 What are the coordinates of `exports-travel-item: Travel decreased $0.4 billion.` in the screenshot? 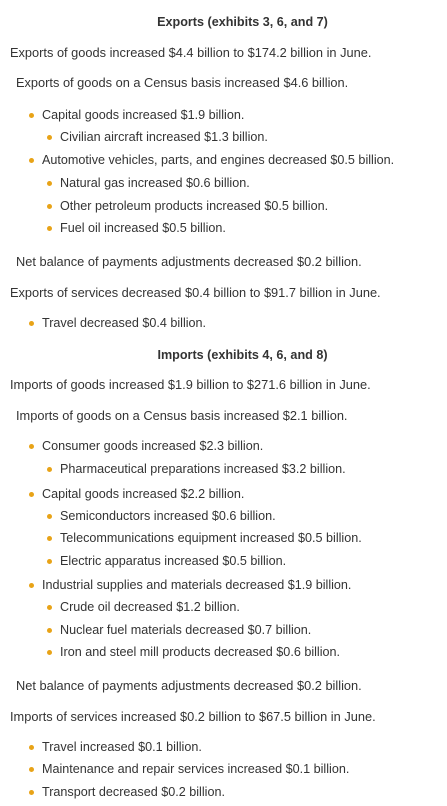 It's located at (118, 323).